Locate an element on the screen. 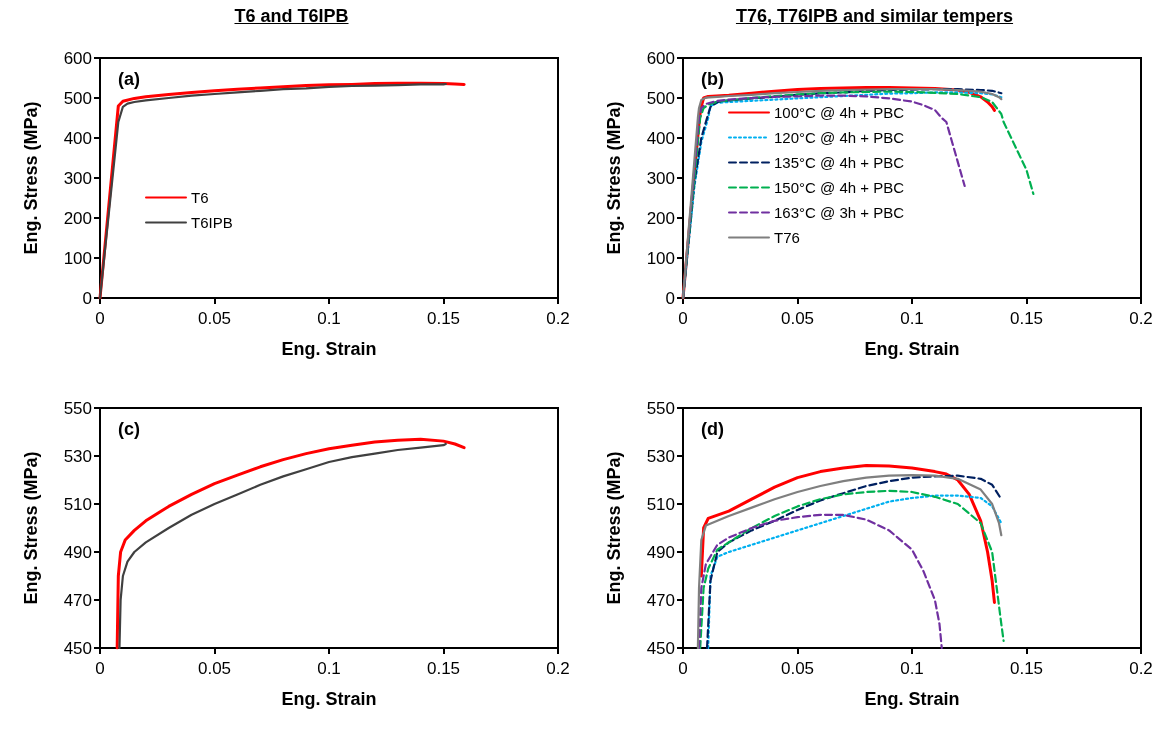 This screenshot has width=1166, height=740. legend-label: T76 is located at coordinates (787, 237).